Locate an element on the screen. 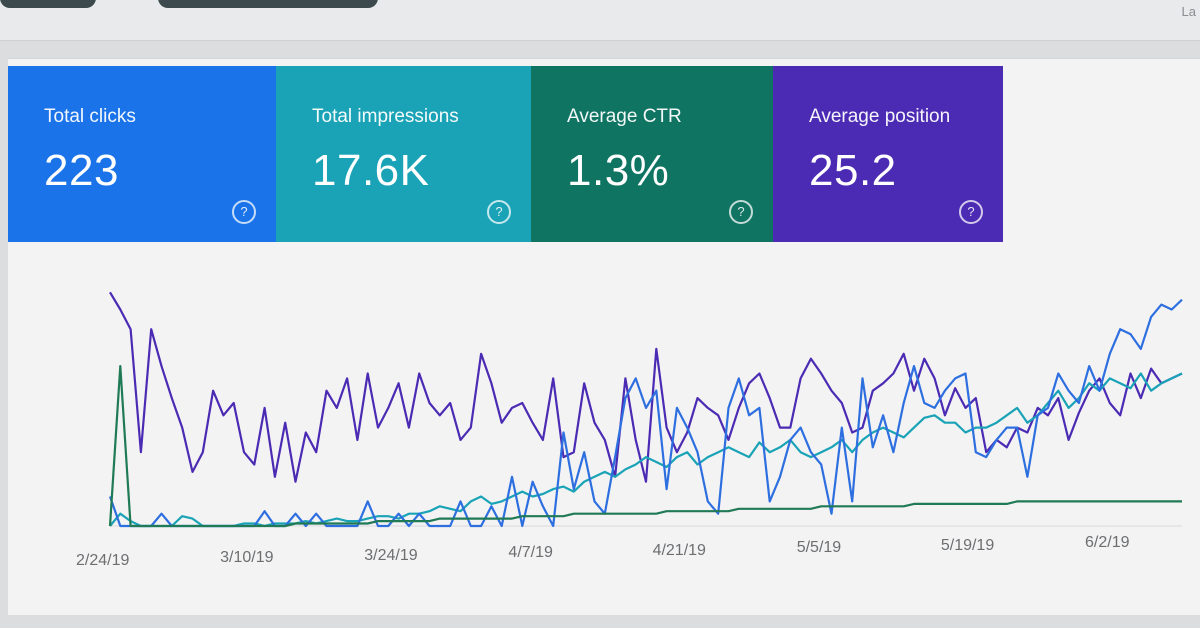 The height and width of the screenshot is (628, 1200). metric-label: Total impressions is located at coordinates (385, 116).